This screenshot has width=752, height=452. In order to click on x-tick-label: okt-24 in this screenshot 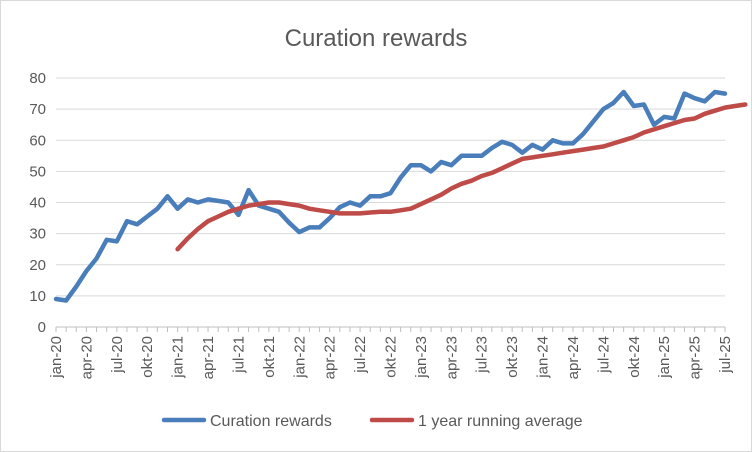, I will do `click(634, 357)`.